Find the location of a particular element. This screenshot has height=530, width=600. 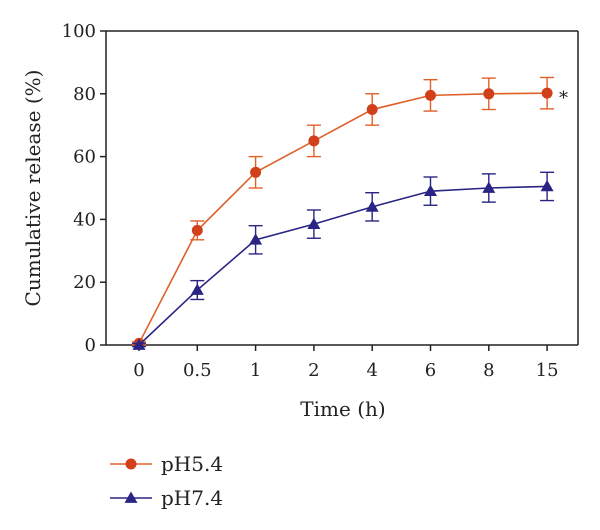

legend-item: pH5.4 is located at coordinates (166, 464).